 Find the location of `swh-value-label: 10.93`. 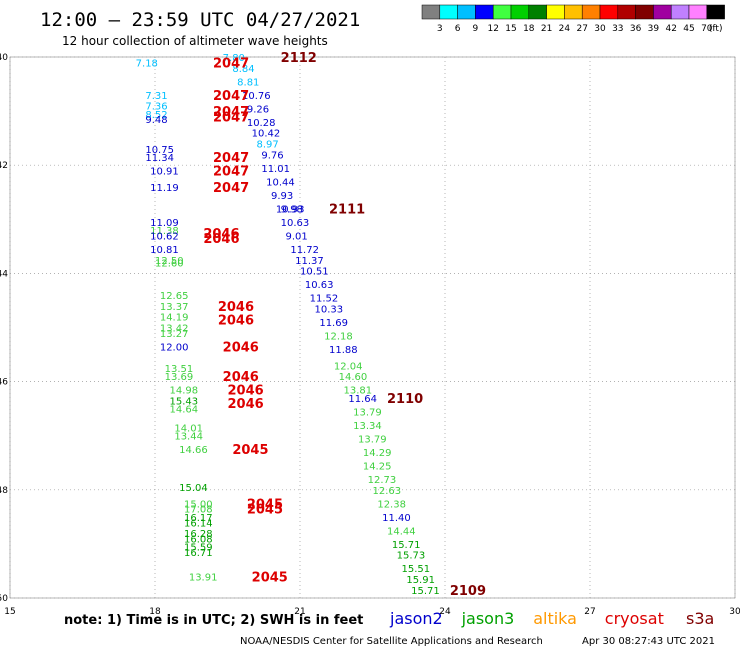

swh-value-label: 10.93 is located at coordinates (290, 209).